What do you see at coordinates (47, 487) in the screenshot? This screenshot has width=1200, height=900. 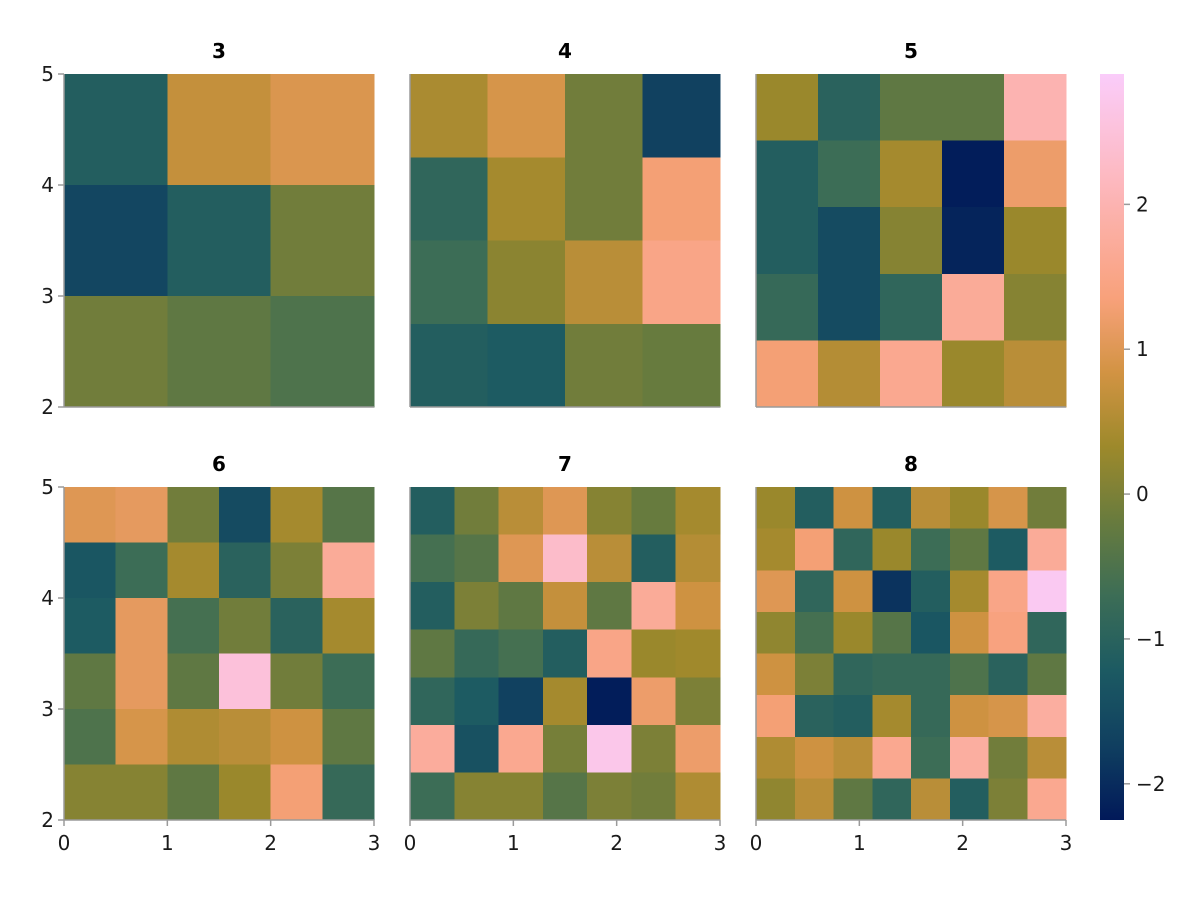 I see `y-tick-label: 5` at bounding box center [47, 487].